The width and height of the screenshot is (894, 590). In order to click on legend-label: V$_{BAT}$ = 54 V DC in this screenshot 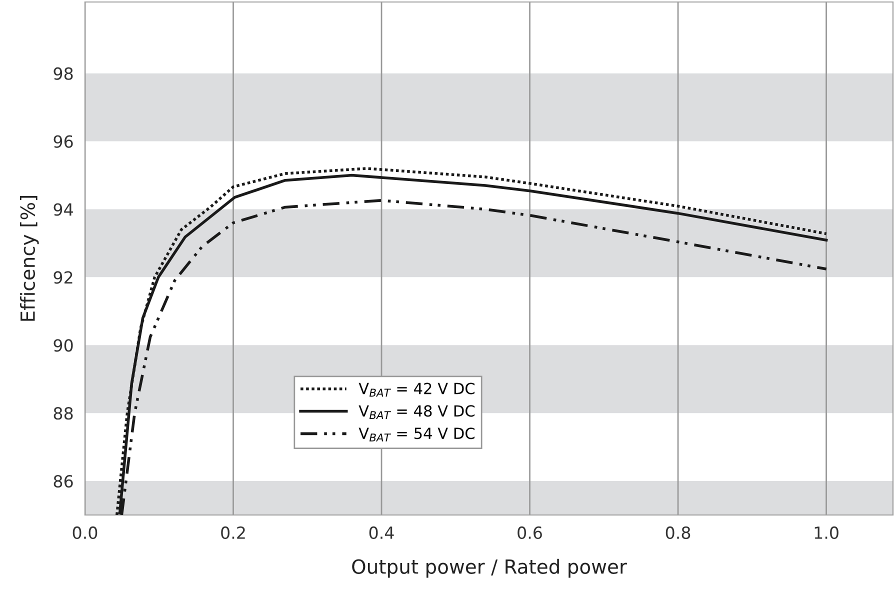, I will do `click(416, 435)`.